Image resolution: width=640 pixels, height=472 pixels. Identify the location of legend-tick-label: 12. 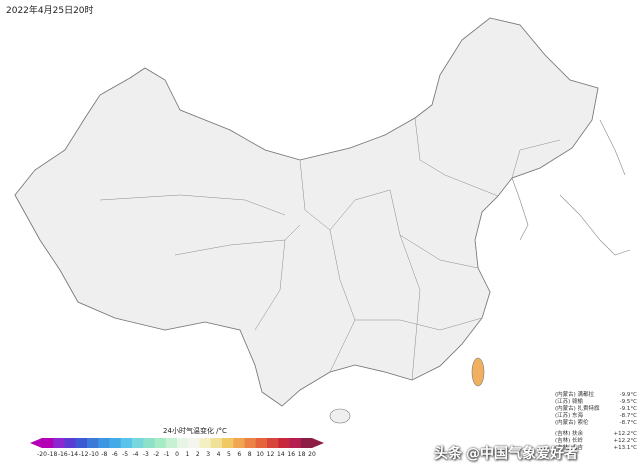
(270, 454).